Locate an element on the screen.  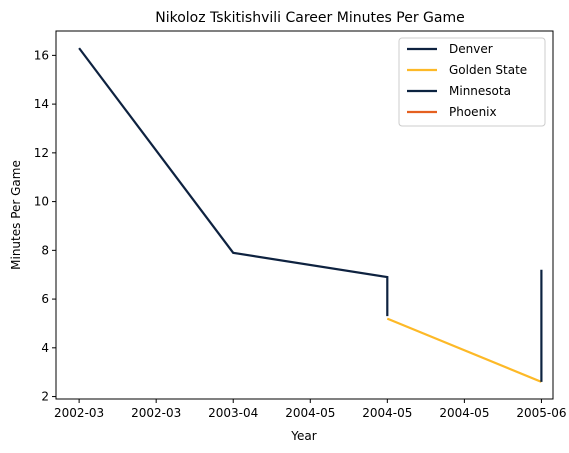
y-tick-label: 14 is located at coordinates (41, 104).